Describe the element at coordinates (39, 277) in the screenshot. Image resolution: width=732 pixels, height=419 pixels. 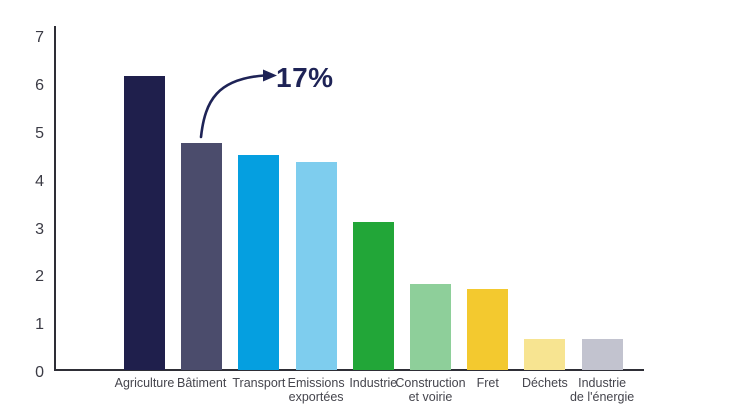
I see `y-axis-tick: 2` at that location.